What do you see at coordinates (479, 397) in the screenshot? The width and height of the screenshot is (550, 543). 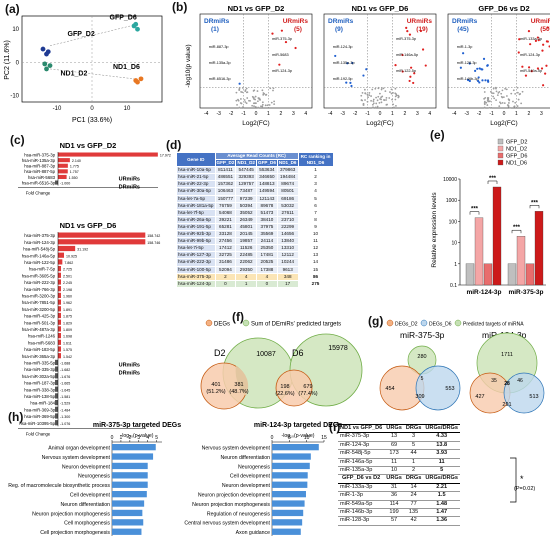 I see `venn-g-b-left: 427` at bounding box center [479, 397].